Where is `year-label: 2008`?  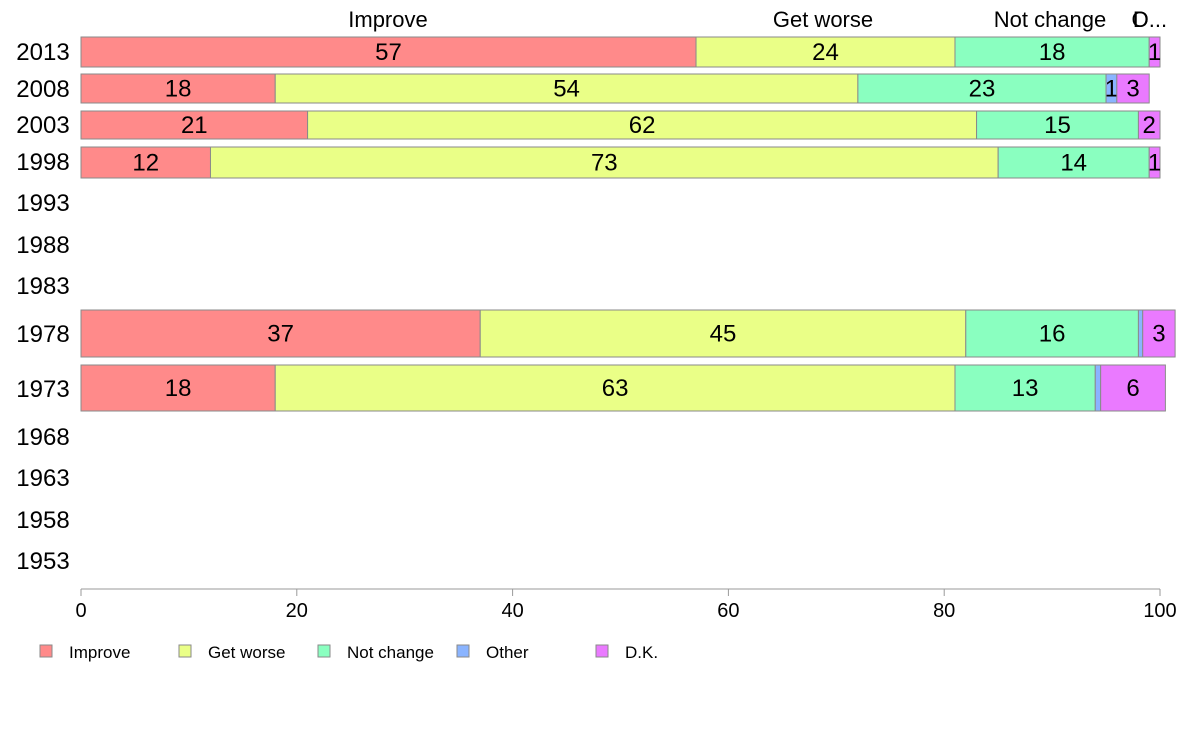
year-label: 2008 is located at coordinates (42, 89).